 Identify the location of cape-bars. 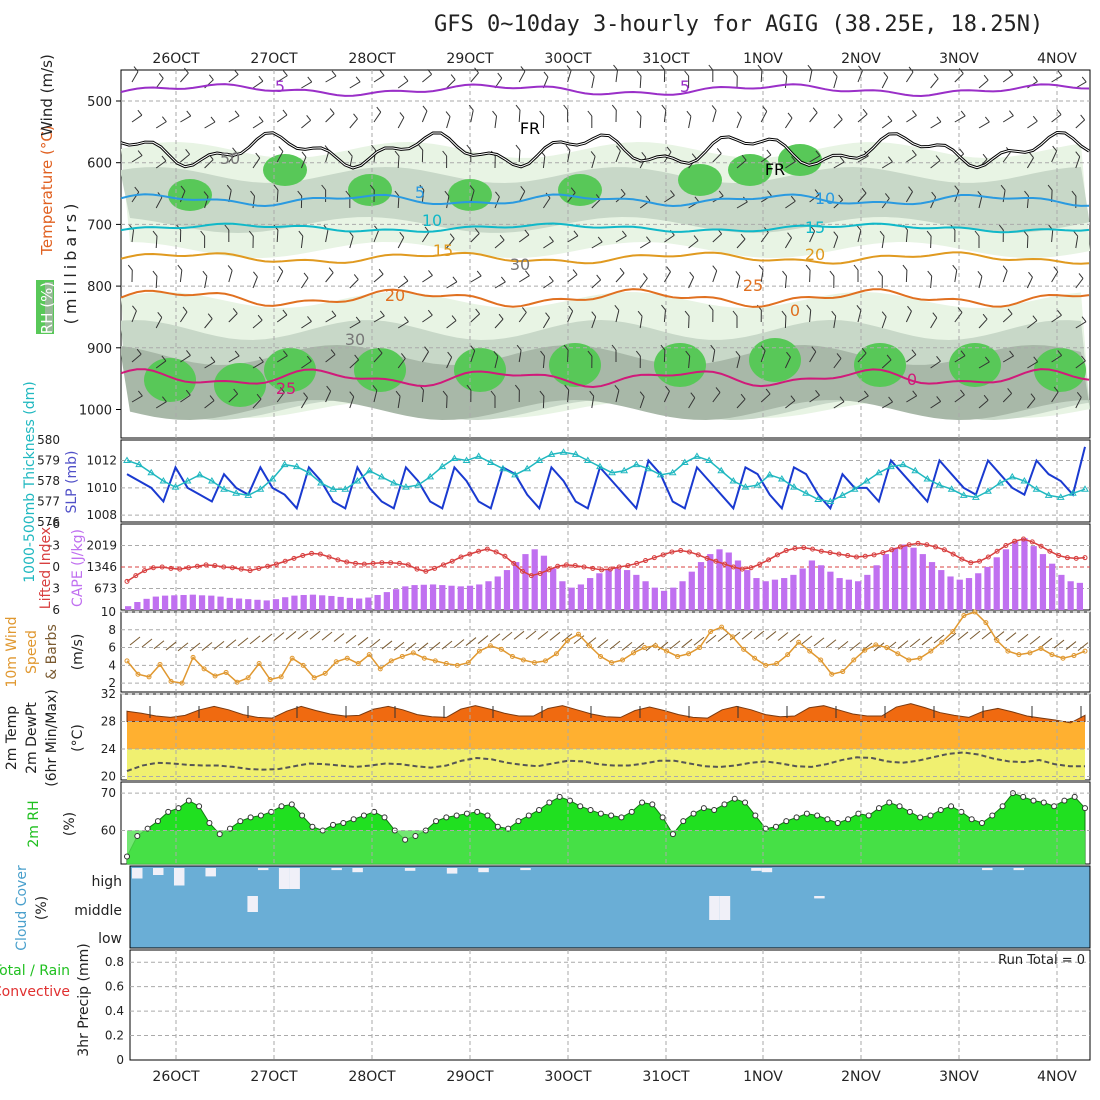
(604, 574).